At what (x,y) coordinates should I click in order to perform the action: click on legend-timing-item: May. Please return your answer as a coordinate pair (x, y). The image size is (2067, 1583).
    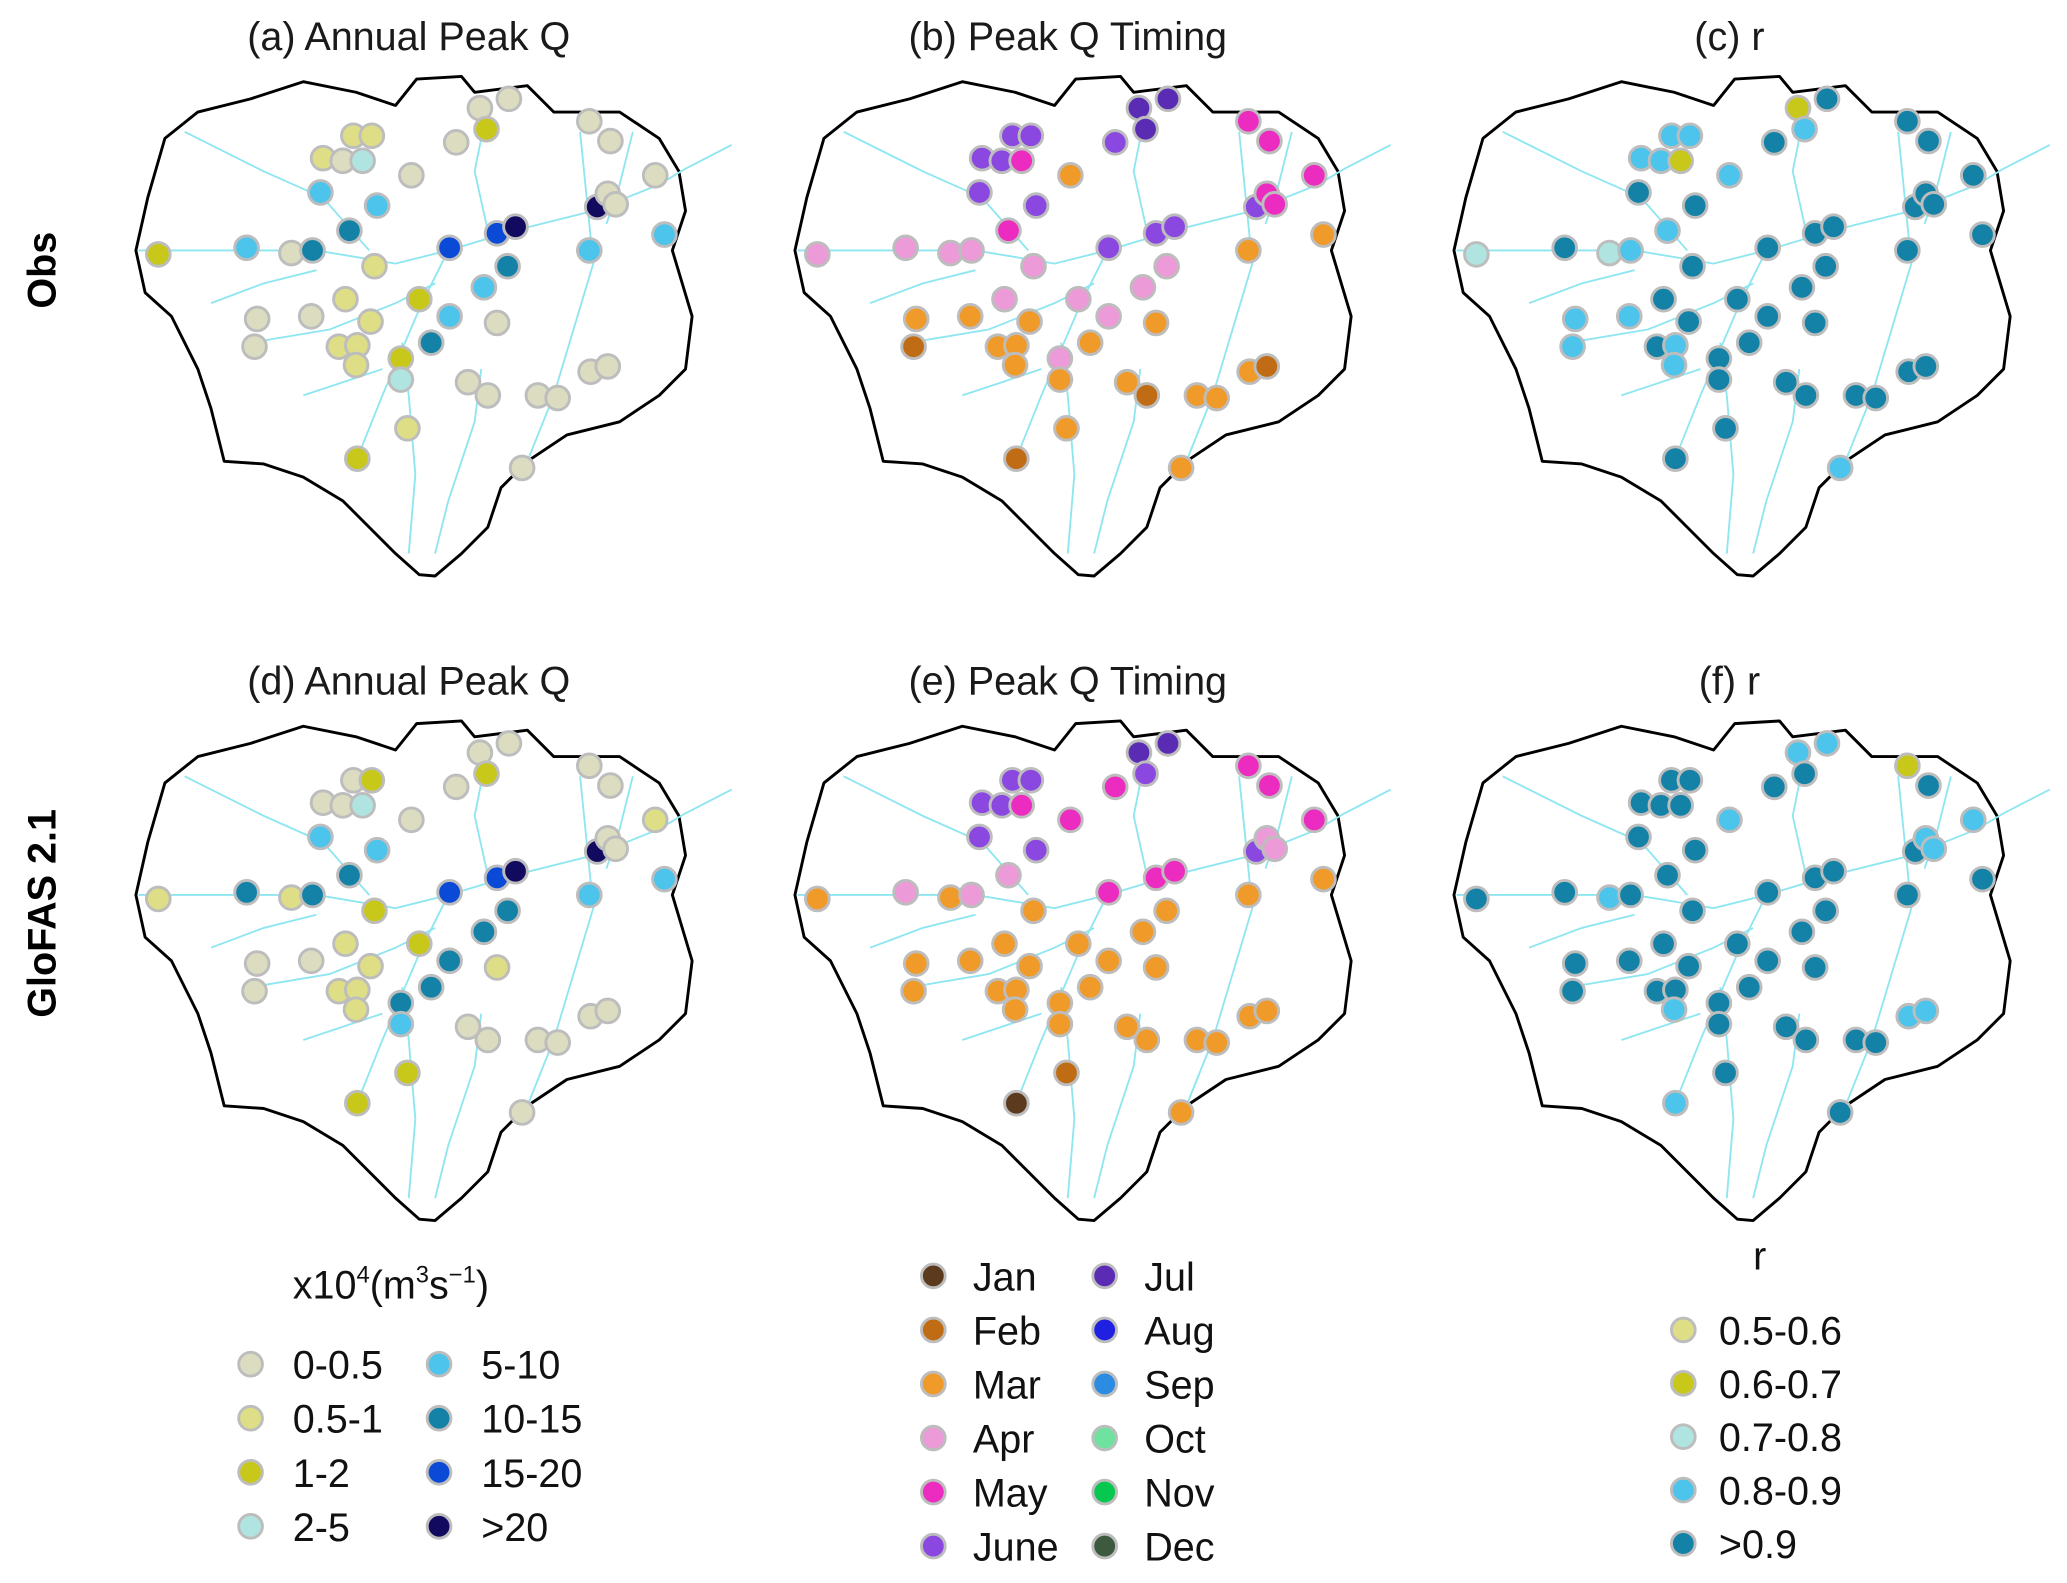
    Looking at the image, I should click on (984, 1494).